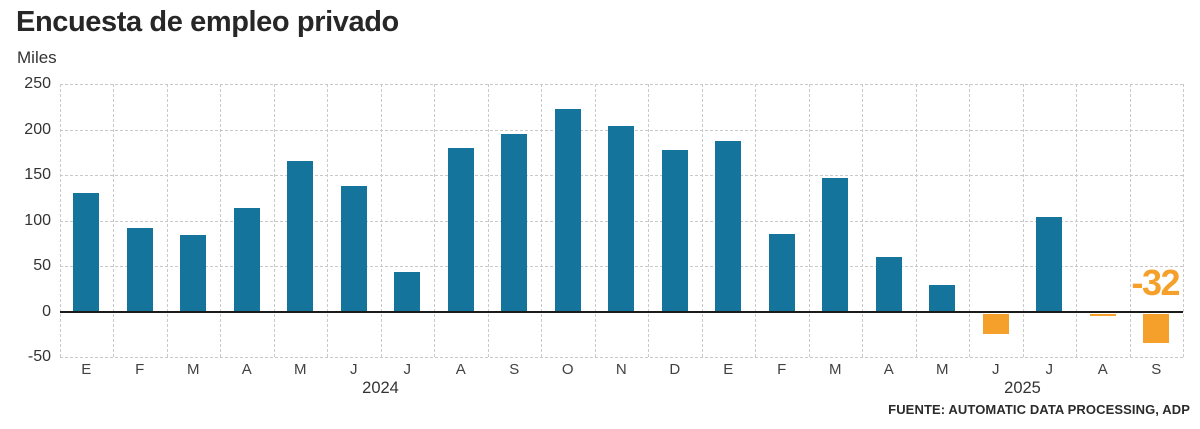 The height and width of the screenshot is (429, 1200). I want to click on y-axis-tick-50: 50, so click(42, 265).